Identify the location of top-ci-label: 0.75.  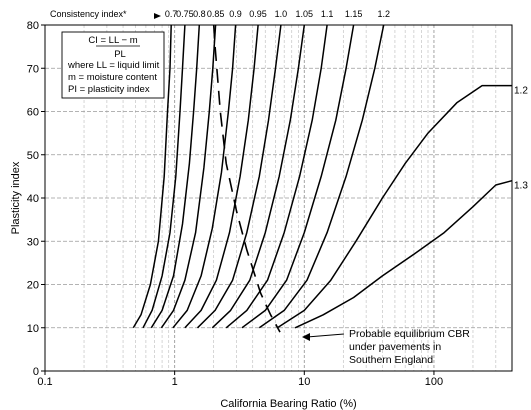
(185, 14).